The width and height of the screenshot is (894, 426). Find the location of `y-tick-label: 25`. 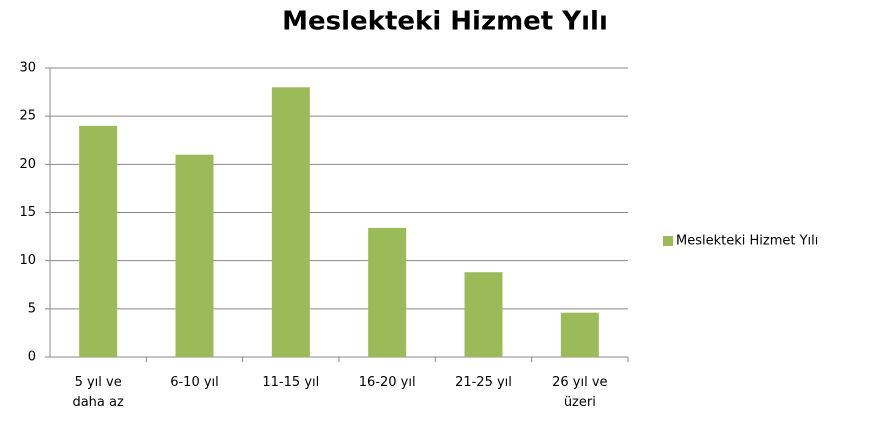

y-tick-label: 25 is located at coordinates (27, 116).